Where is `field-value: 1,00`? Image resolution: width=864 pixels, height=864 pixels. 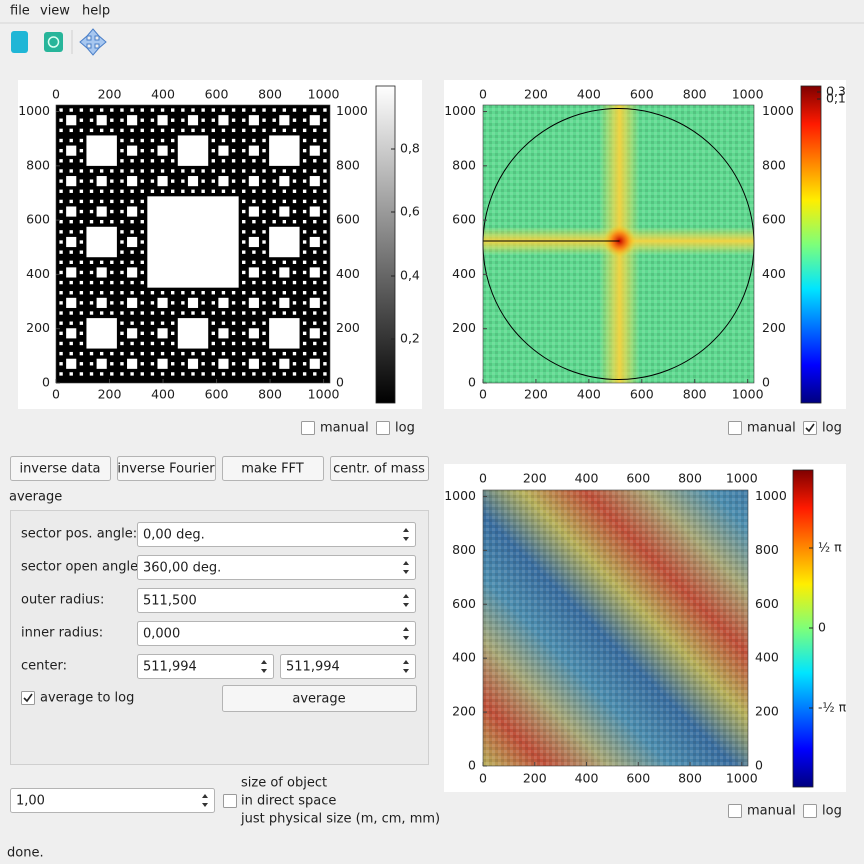 field-value: 1,00 is located at coordinates (30, 801).